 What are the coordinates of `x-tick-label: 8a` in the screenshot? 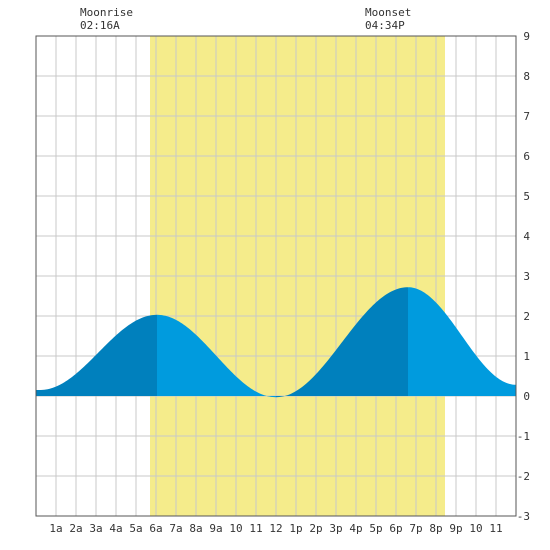 It's located at (195, 528).